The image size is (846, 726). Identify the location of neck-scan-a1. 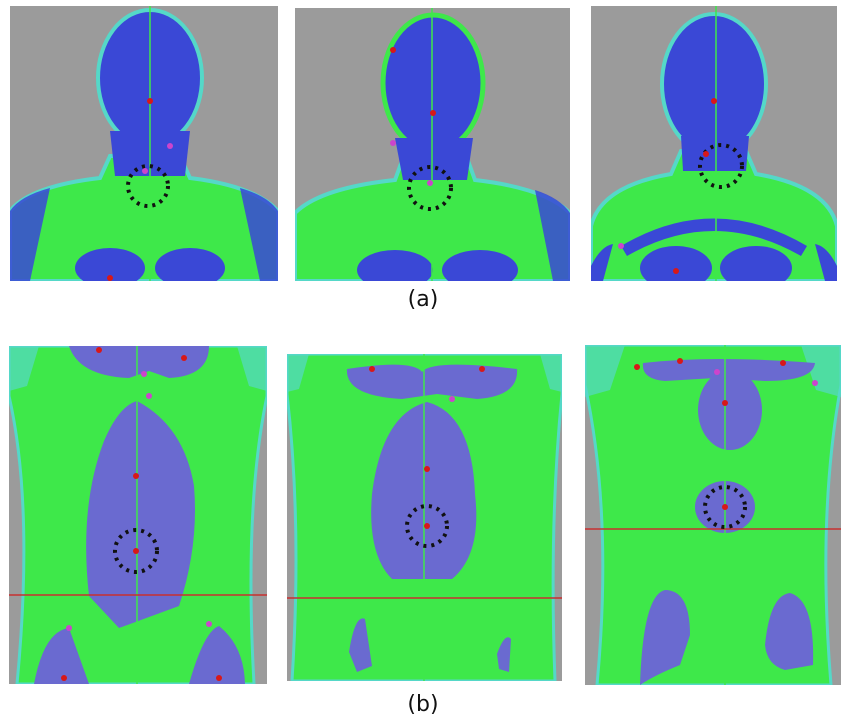
(144, 143).